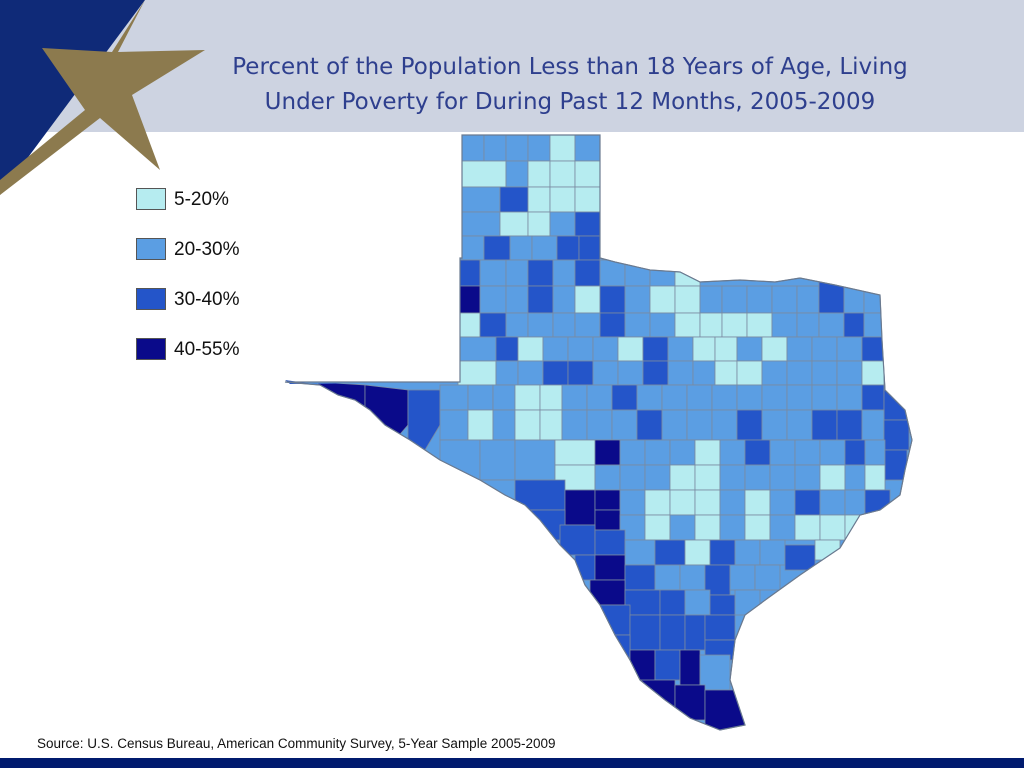 The width and height of the screenshot is (1024, 768). I want to click on star-logo-icon, so click(102, 97).